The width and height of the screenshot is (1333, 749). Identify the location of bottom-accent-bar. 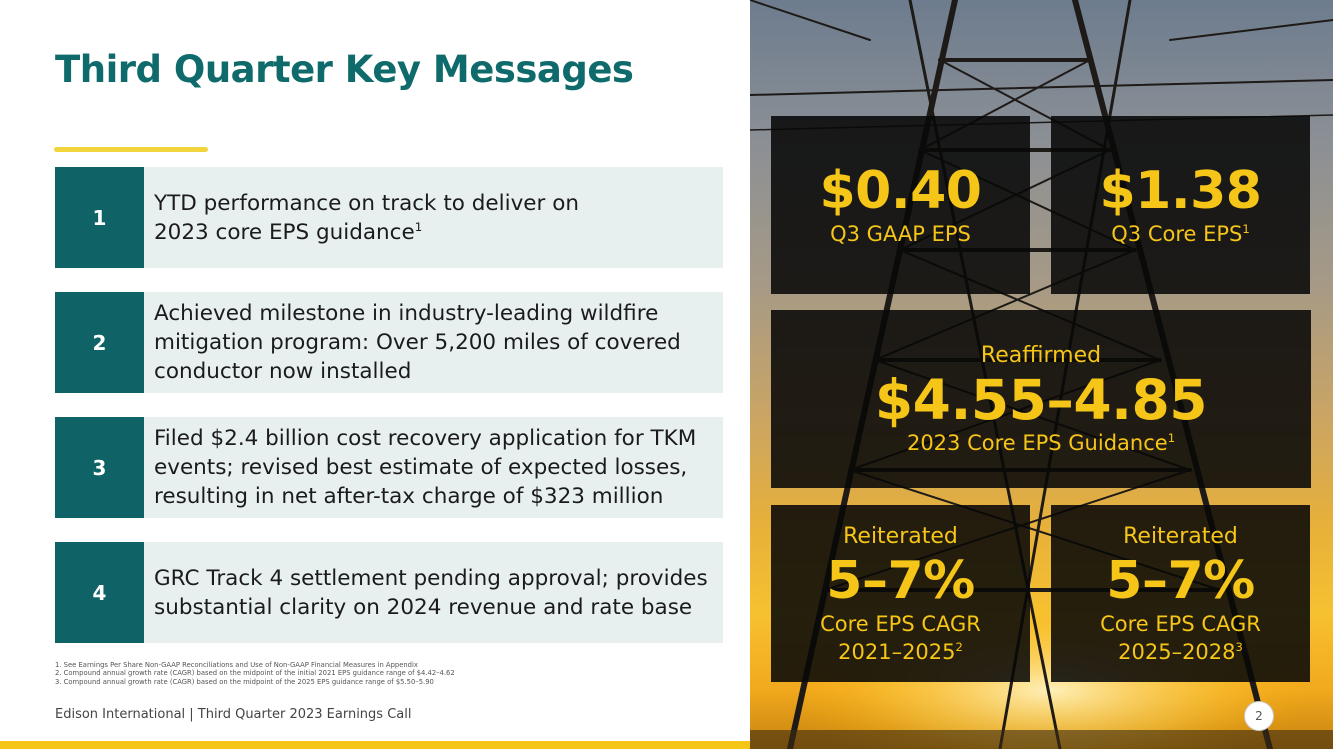
(375, 745).